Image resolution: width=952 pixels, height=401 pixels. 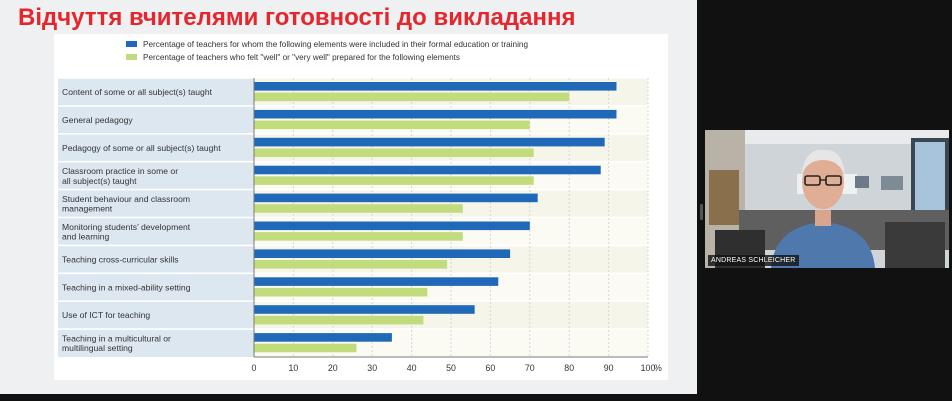 I want to click on category-label: Student behaviour and classroom, so click(x=126, y=199).